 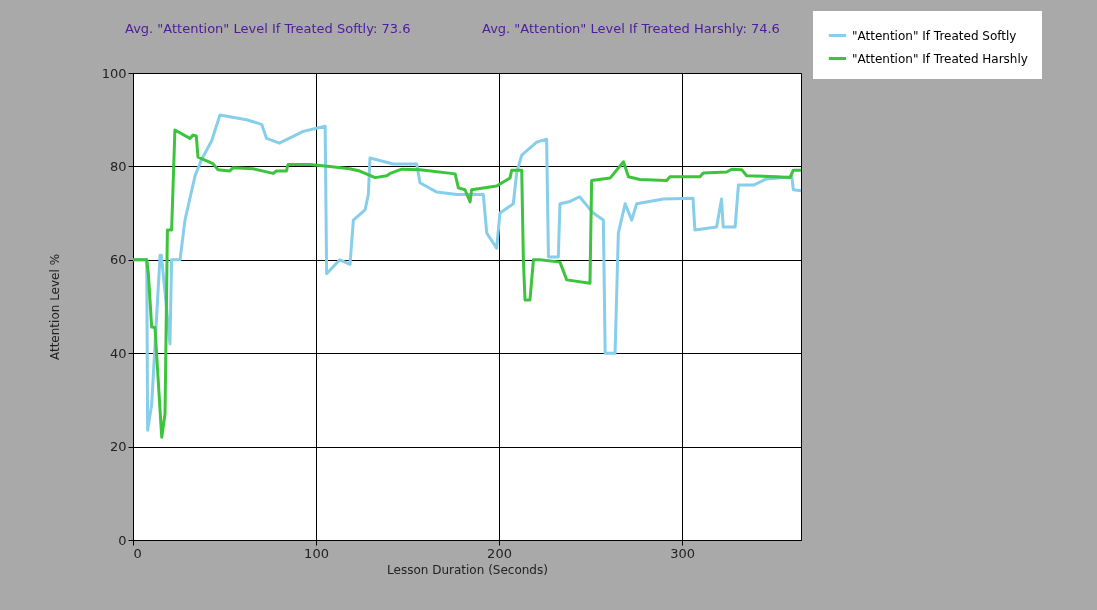 What do you see at coordinates (54, 307) in the screenshot?
I see `y-axis-title: Attention Level %` at bounding box center [54, 307].